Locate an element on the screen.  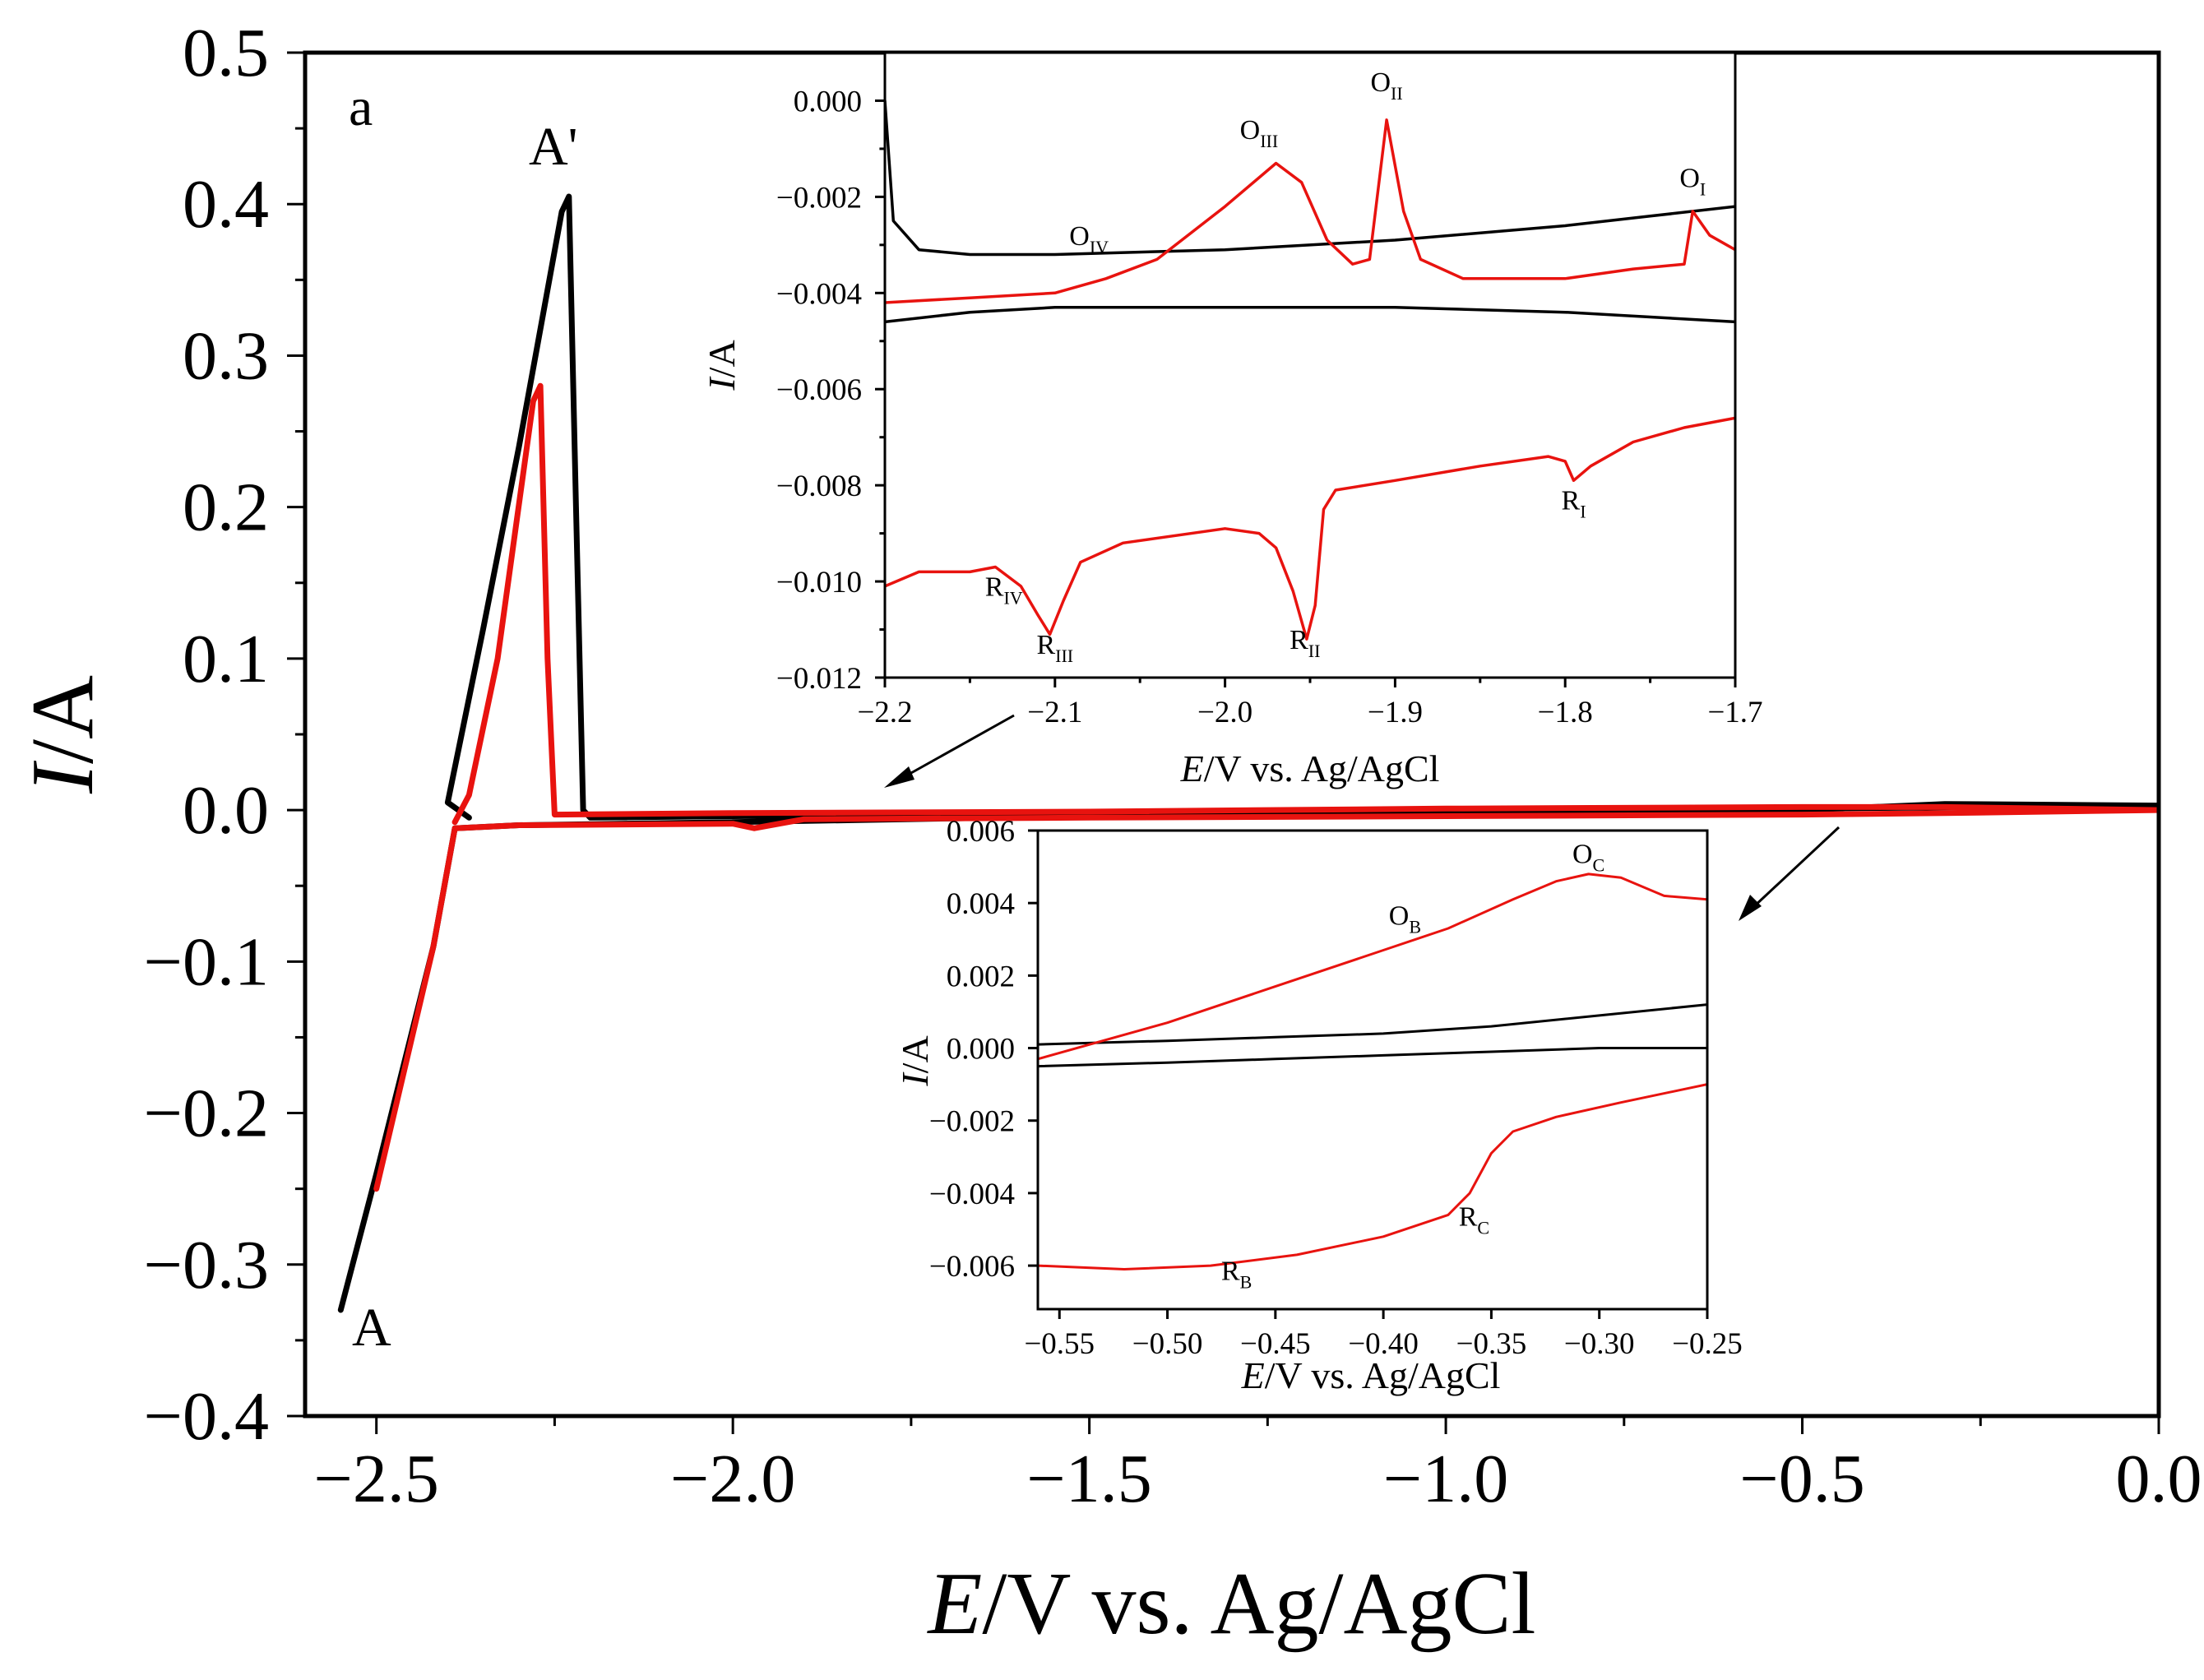
main-annotation-a-prime: A' is located at coordinates (553, 147).